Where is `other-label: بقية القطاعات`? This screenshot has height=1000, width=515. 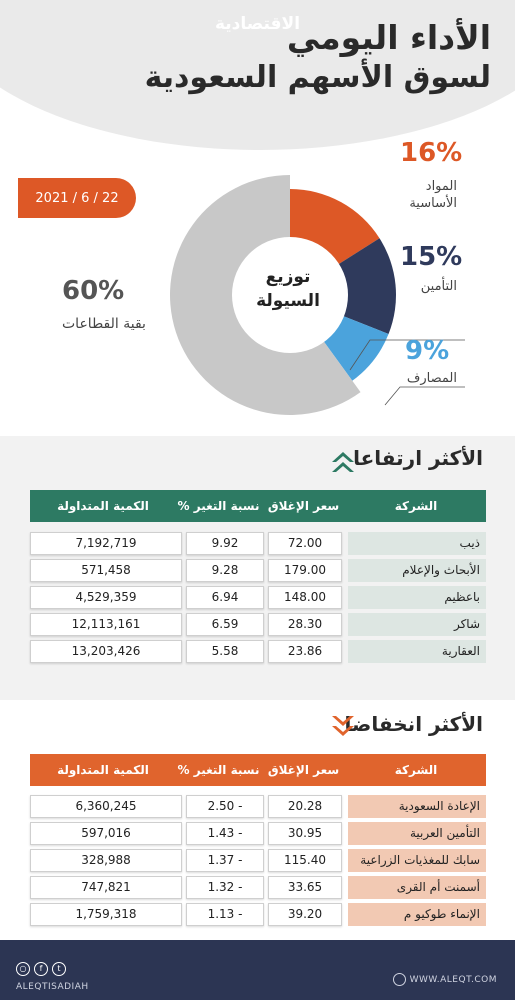 other-label: بقية القطاعات is located at coordinates (104, 324).